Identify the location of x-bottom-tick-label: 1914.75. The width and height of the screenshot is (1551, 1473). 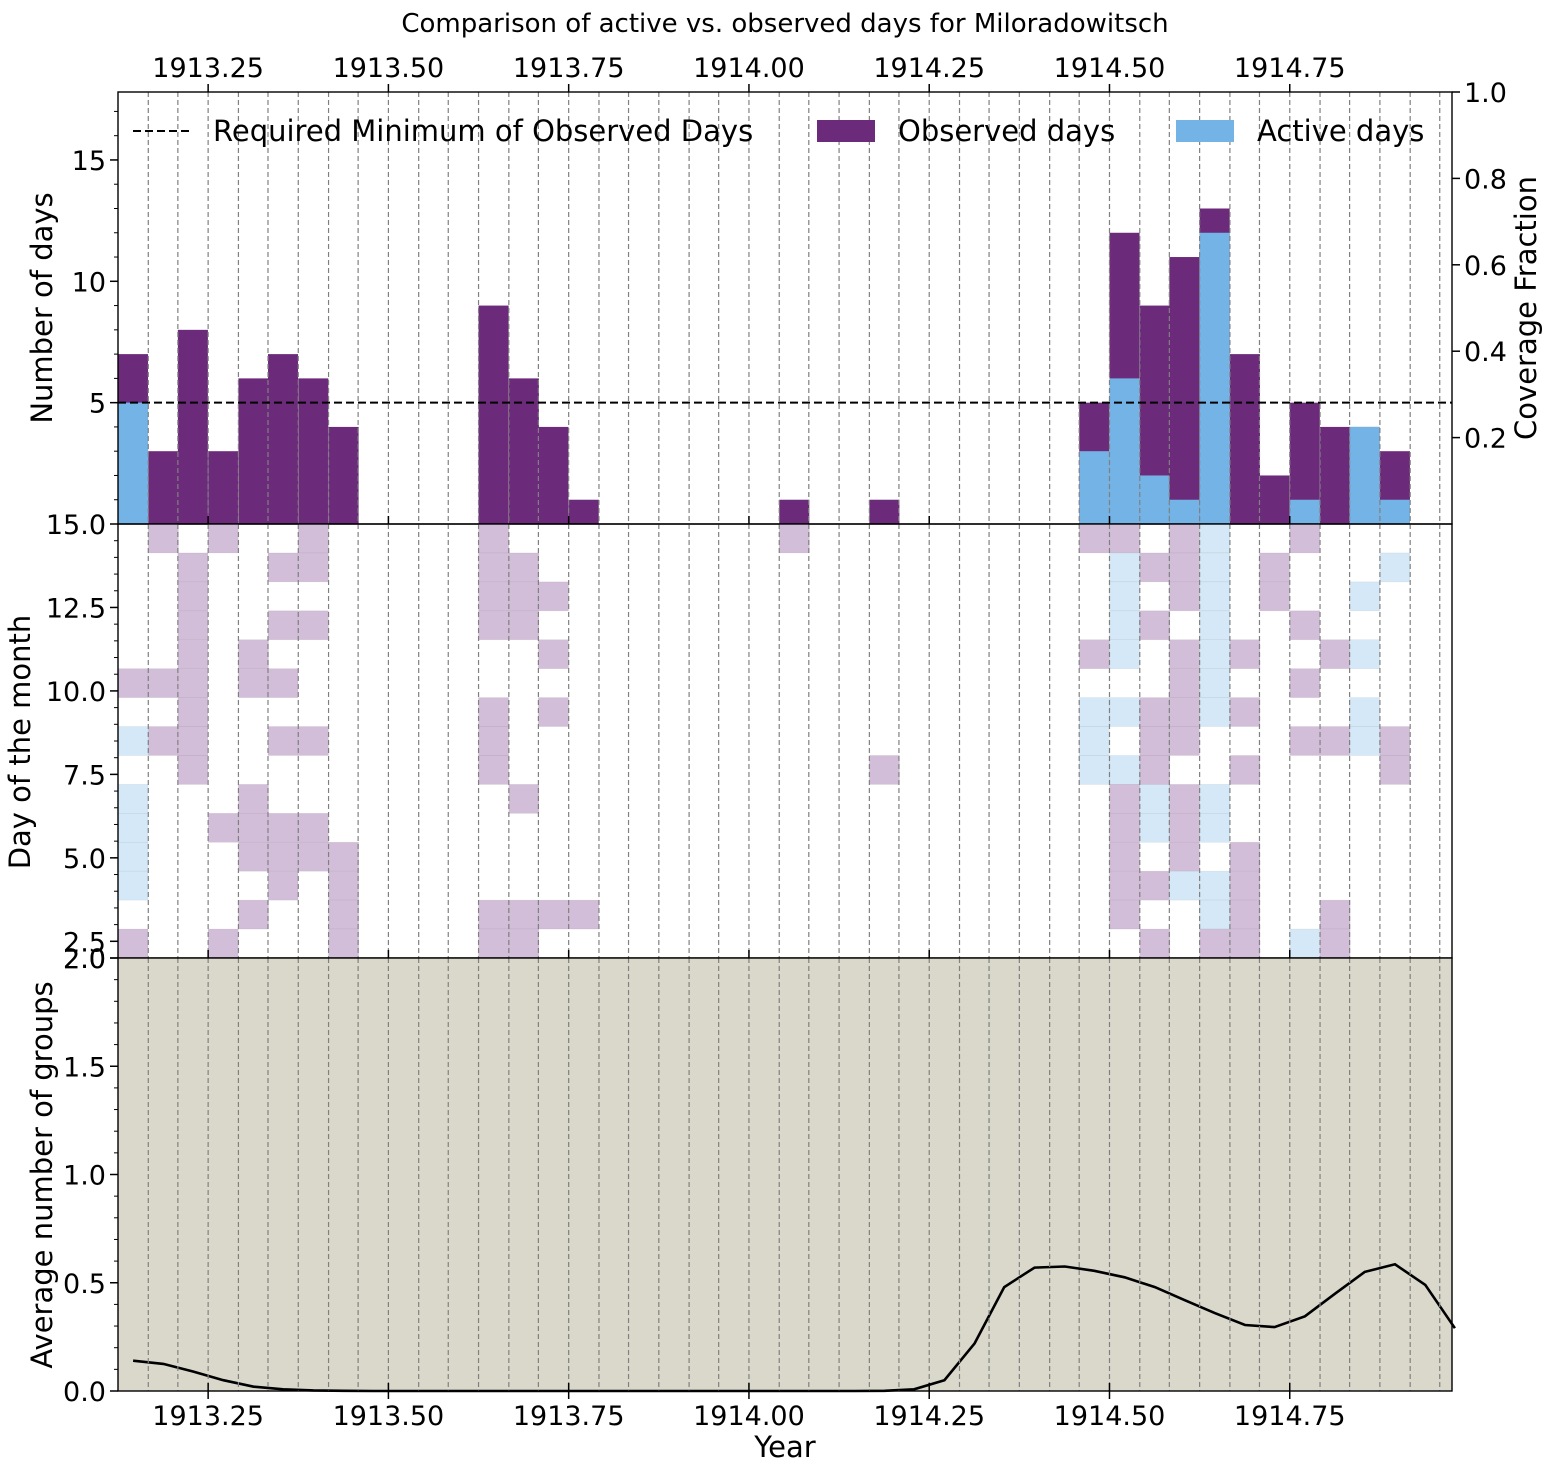
(1290, 1416).